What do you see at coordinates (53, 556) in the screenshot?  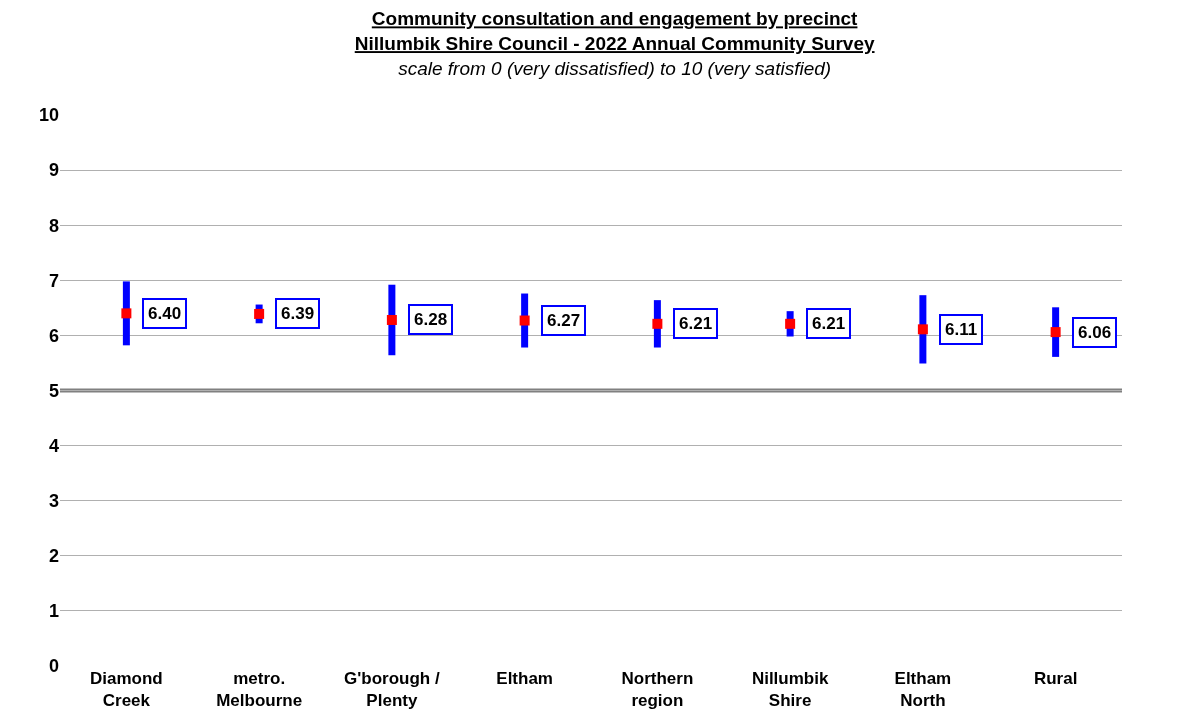 I see `y-tick-label: 2` at bounding box center [53, 556].